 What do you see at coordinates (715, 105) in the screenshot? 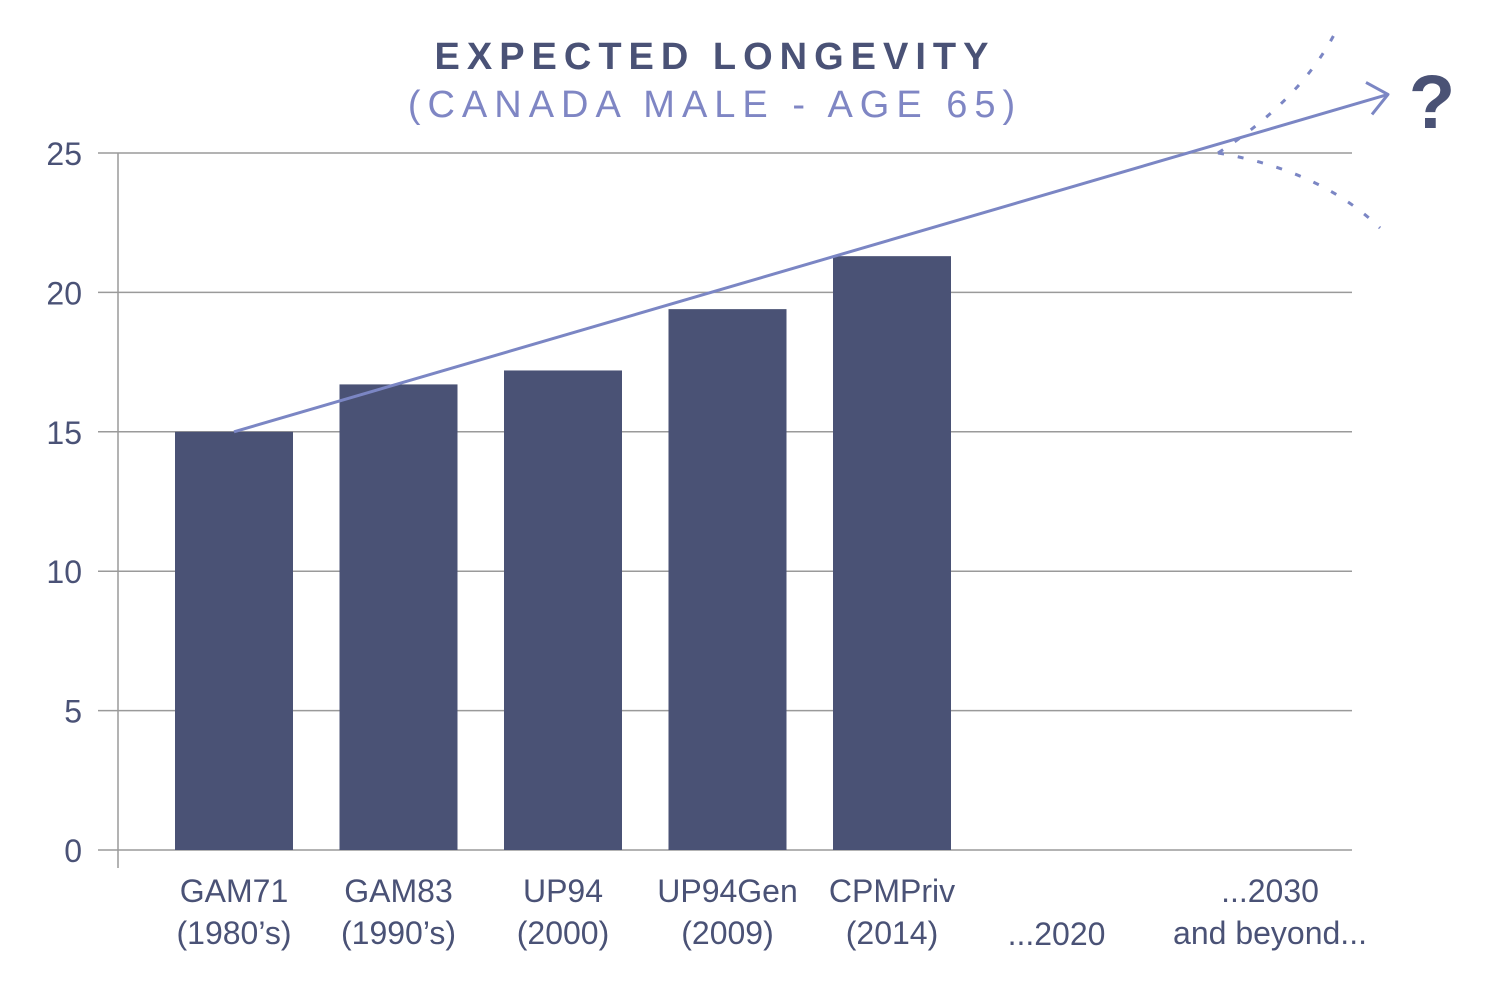
I see `chart-subtitle: (CANADA MALE - AGE 65)` at bounding box center [715, 105].